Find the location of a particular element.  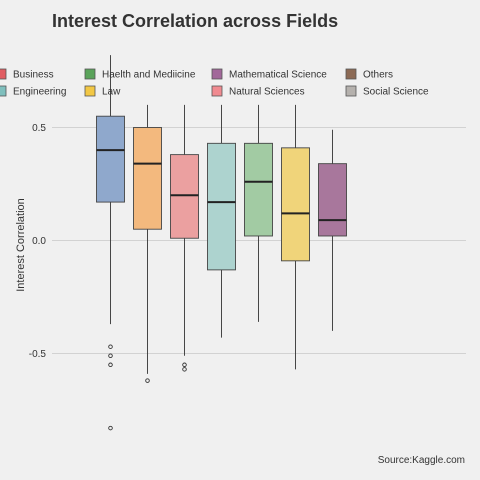

legend-entry-label: Social Science is located at coordinates (396, 92).